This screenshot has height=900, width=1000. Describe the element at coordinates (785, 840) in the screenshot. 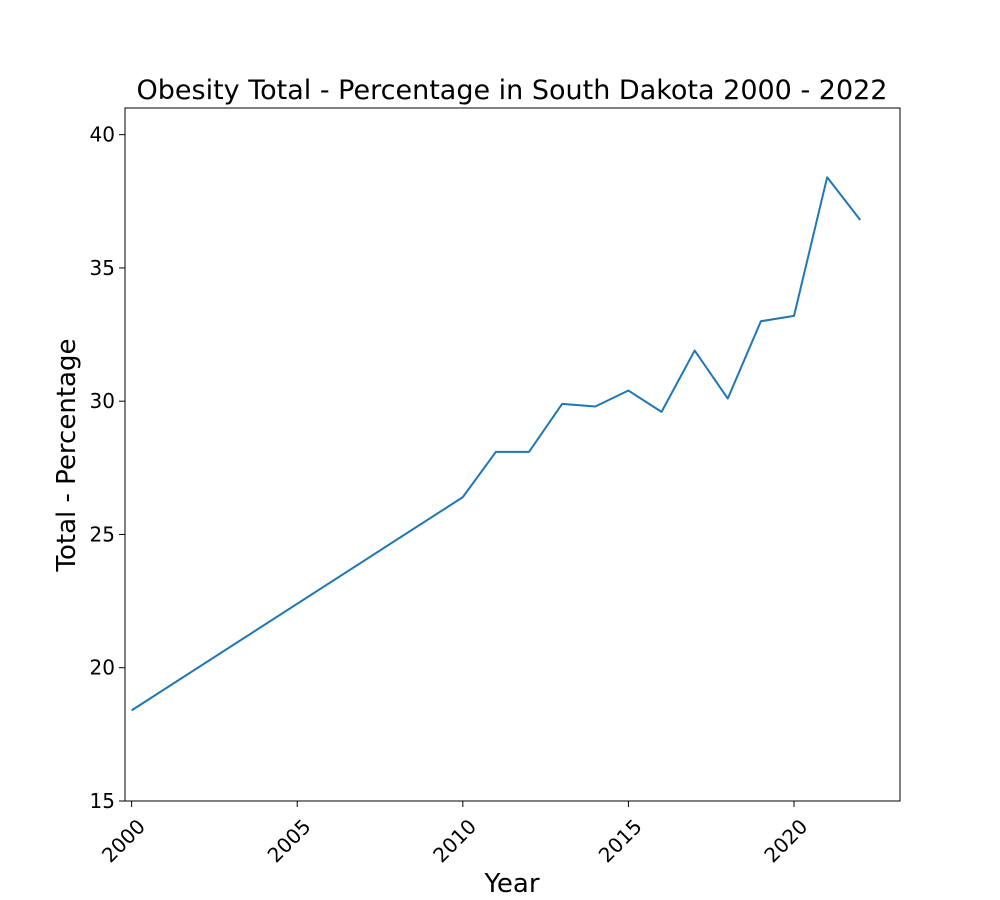

I see `x-tick-label: 2020` at that location.